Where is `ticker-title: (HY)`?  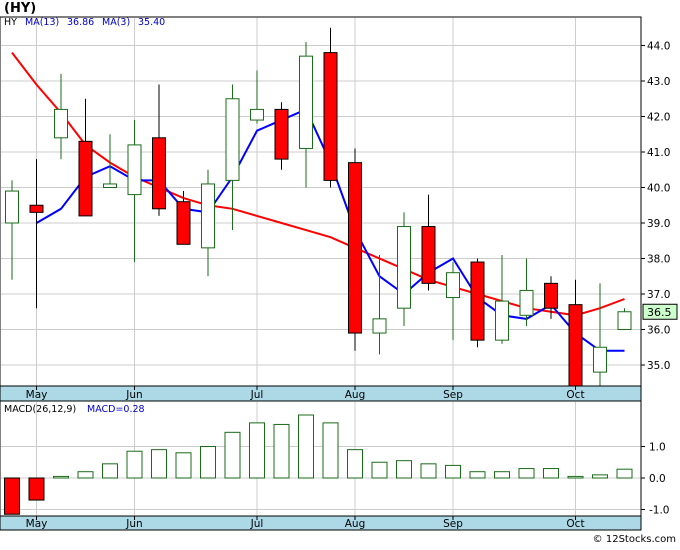
ticker-title: (HY) is located at coordinates (20, 8).